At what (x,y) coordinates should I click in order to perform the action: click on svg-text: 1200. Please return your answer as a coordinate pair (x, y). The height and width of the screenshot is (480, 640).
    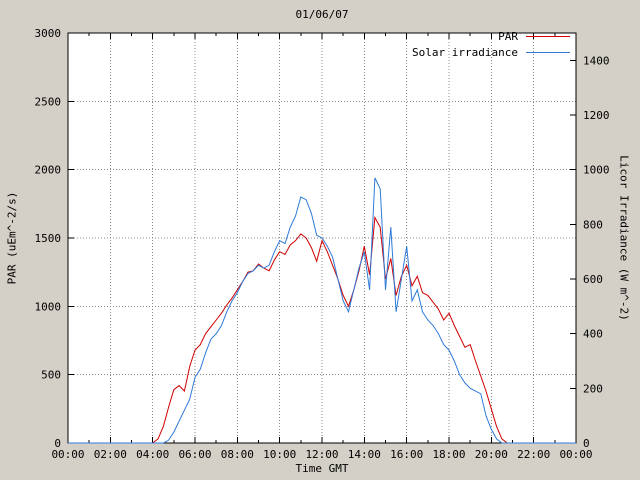
    Looking at the image, I should click on (596, 115).